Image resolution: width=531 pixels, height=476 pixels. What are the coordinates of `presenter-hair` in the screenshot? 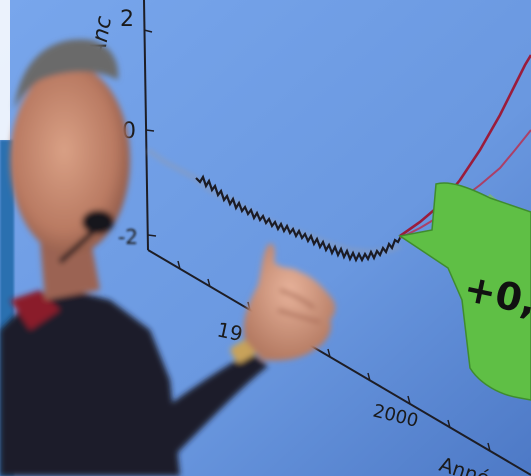 It's located at (66, 74).